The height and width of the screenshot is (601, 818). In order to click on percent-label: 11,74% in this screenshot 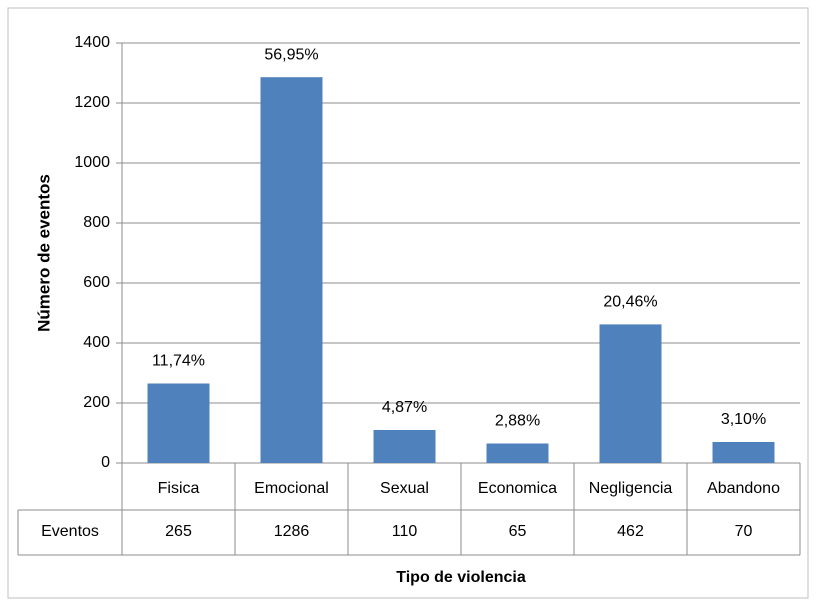, I will do `click(178, 361)`.